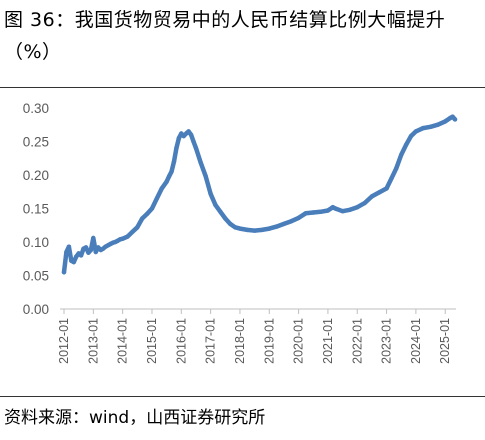  What do you see at coordinates (36, 175) in the screenshot?
I see `y-tick-label: 0.20` at bounding box center [36, 175].